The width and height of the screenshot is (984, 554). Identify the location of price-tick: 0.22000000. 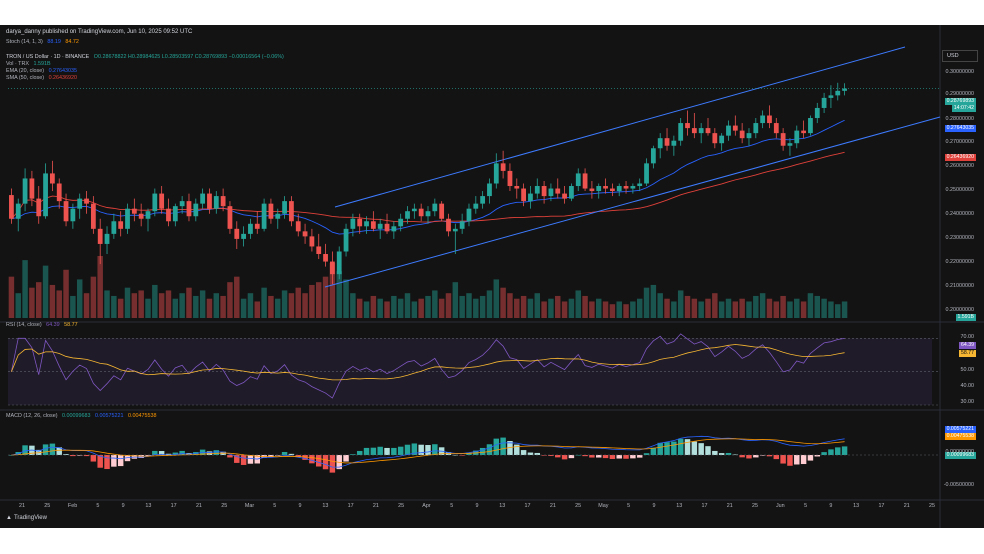
(959, 262).